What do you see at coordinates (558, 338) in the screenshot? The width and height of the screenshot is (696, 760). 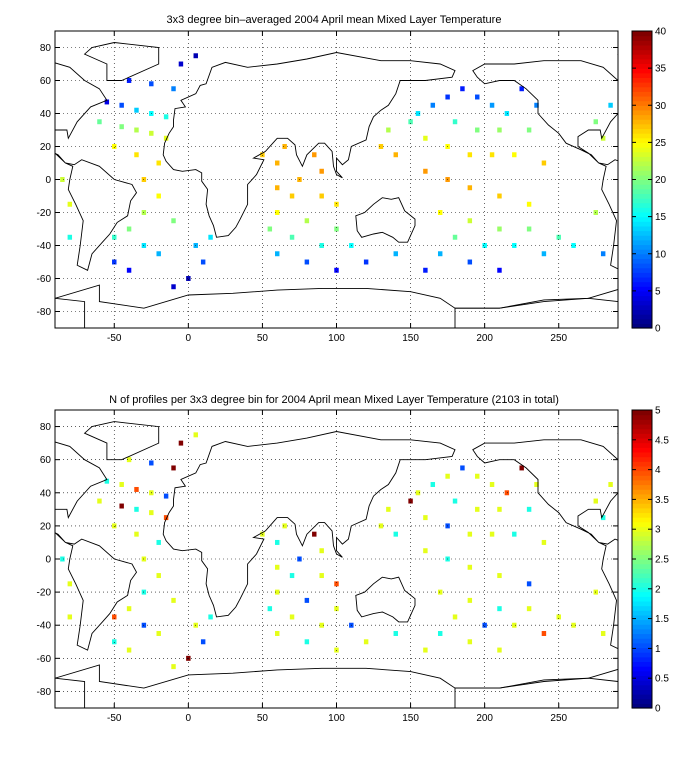 I see `x-tick-label: 250` at bounding box center [558, 338].